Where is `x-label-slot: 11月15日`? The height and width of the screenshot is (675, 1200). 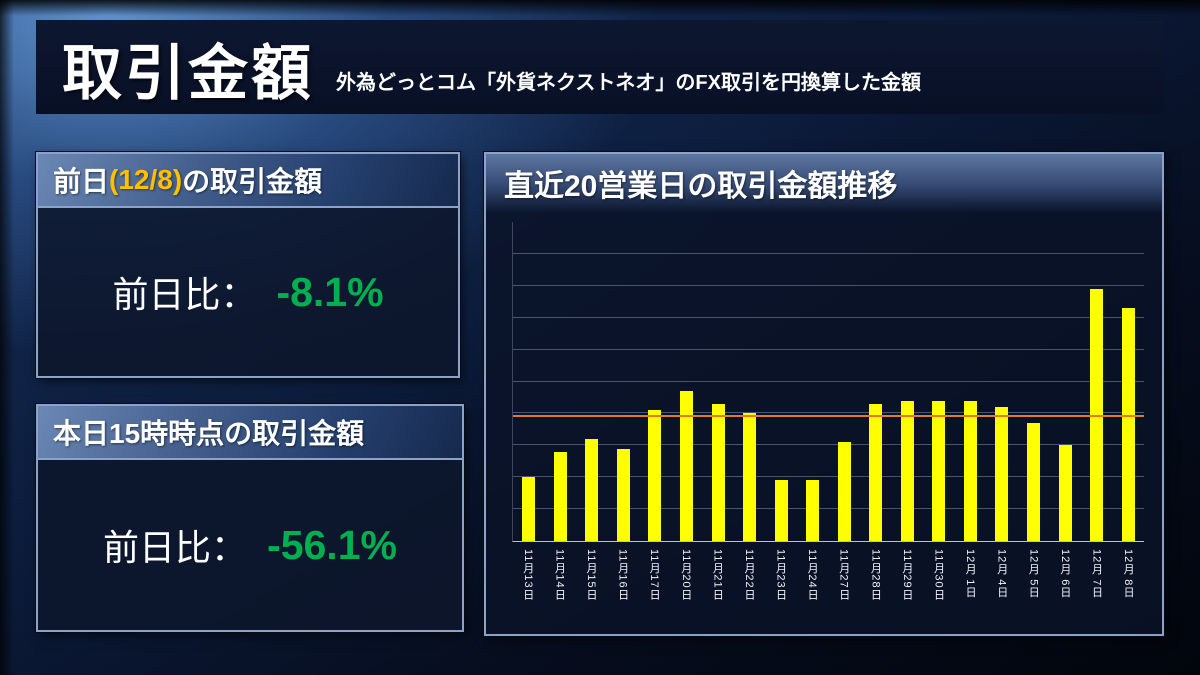
x-label-slot: 11月15日 is located at coordinates (591, 586).